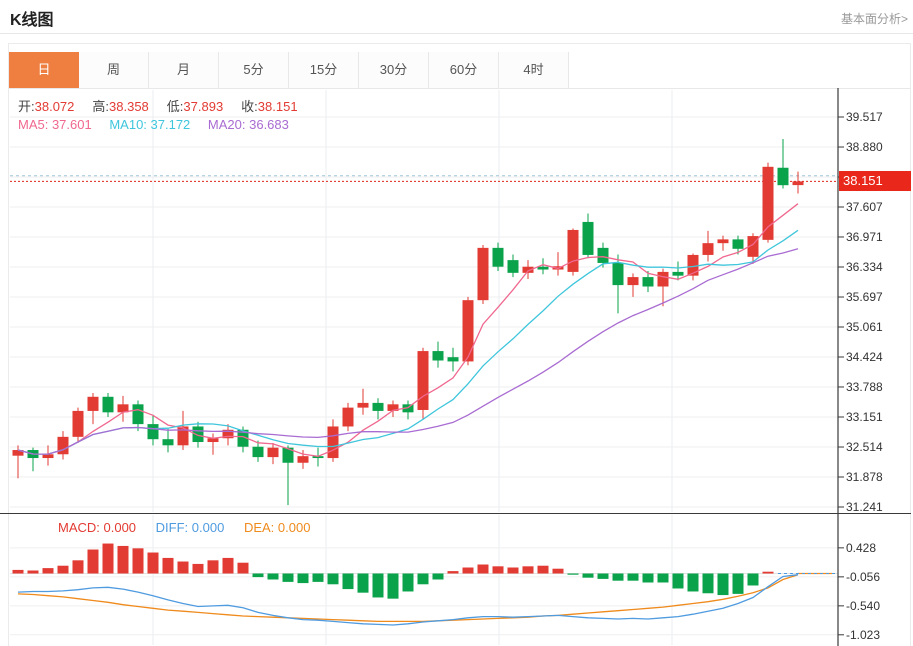 The image size is (913, 646). I want to click on y-axis-tick-label: 31.878, so click(864, 476).